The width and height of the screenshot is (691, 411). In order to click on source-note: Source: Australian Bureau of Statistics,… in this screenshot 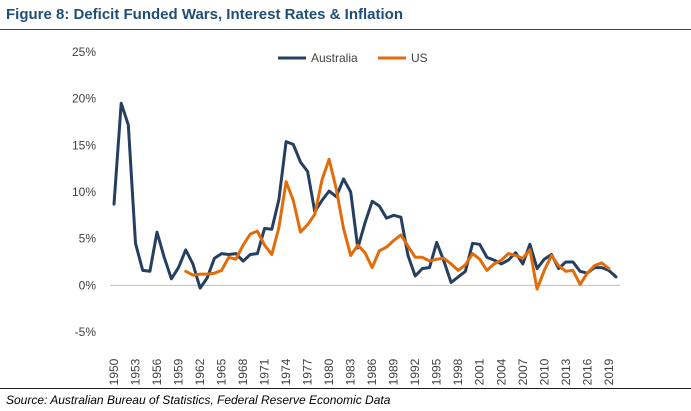, I will do `click(198, 400)`.